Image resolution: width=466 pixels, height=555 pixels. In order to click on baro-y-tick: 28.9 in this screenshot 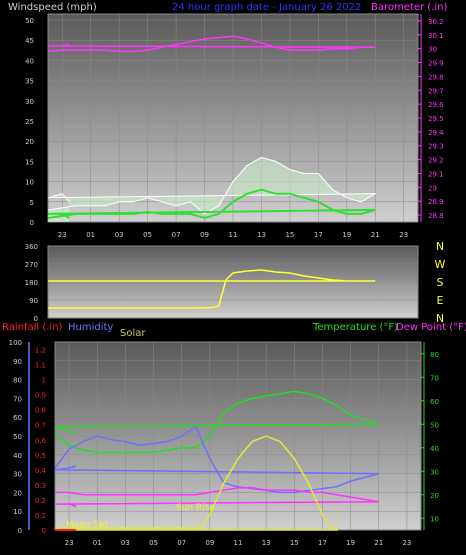, I will do `click(436, 202)`.